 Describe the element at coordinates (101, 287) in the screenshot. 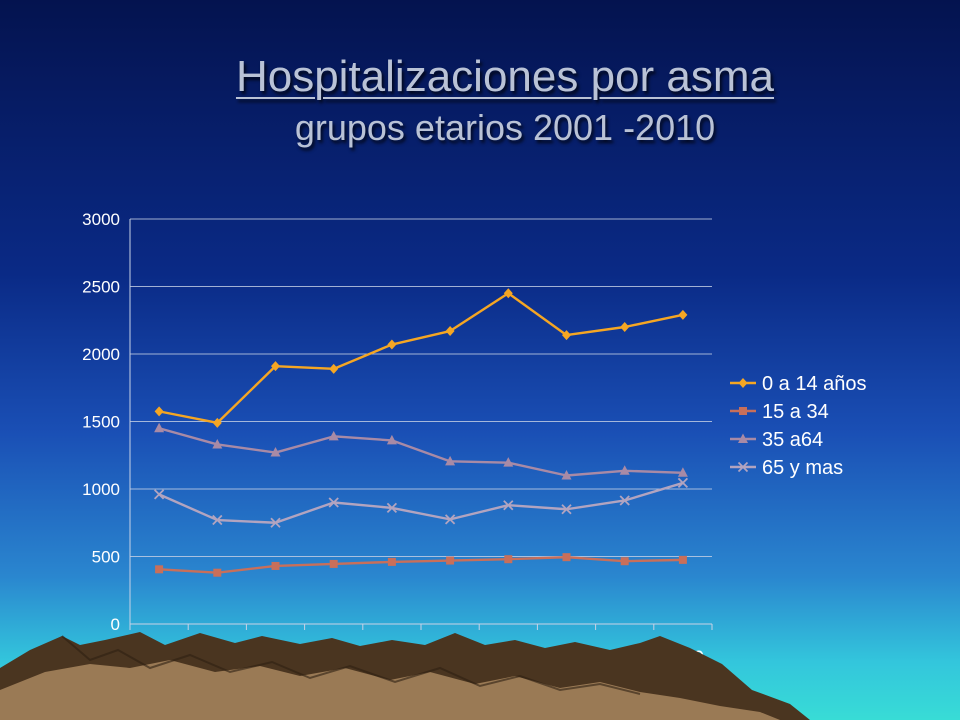

I see `y-tick-label: 2500` at that location.